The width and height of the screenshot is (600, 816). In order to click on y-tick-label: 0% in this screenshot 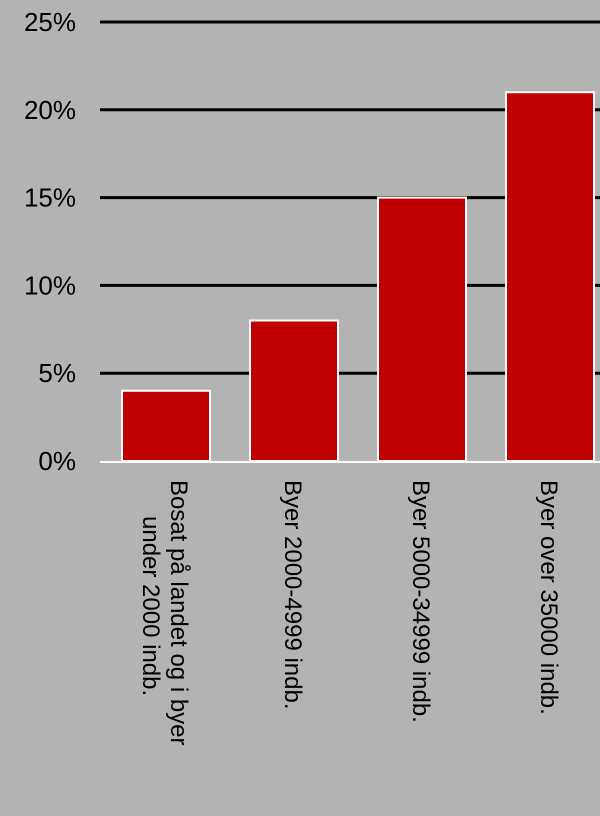, I will do `click(57, 461)`.